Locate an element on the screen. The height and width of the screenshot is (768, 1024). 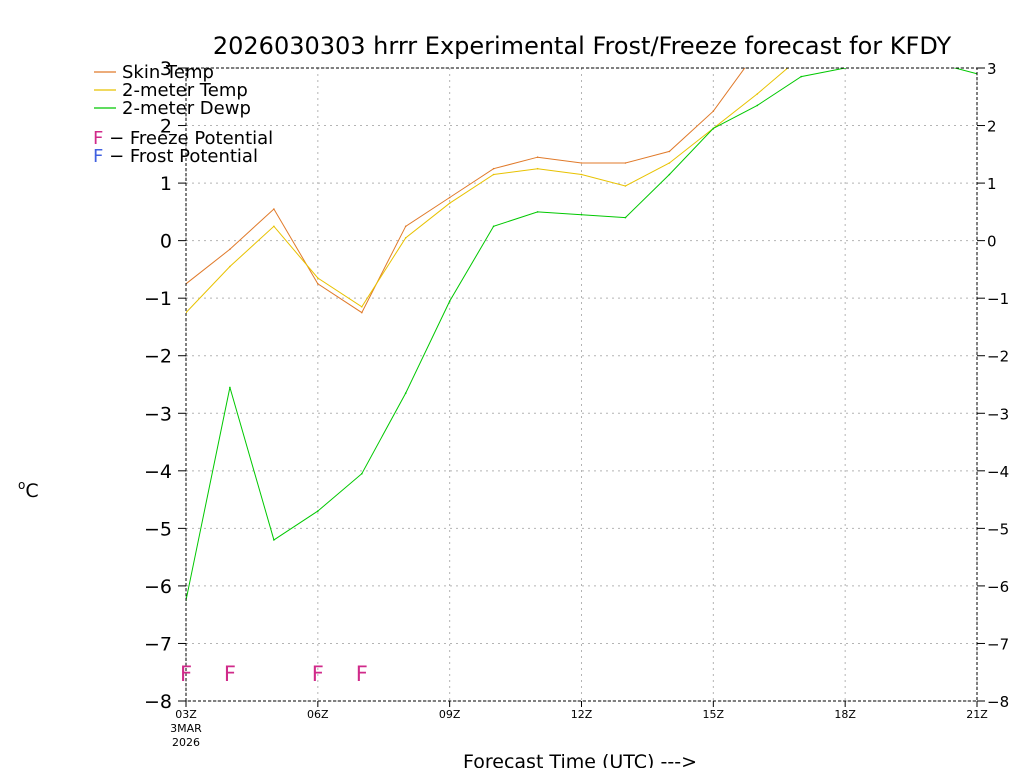
y-tick-label-right: −6 is located at coordinates (998, 587).